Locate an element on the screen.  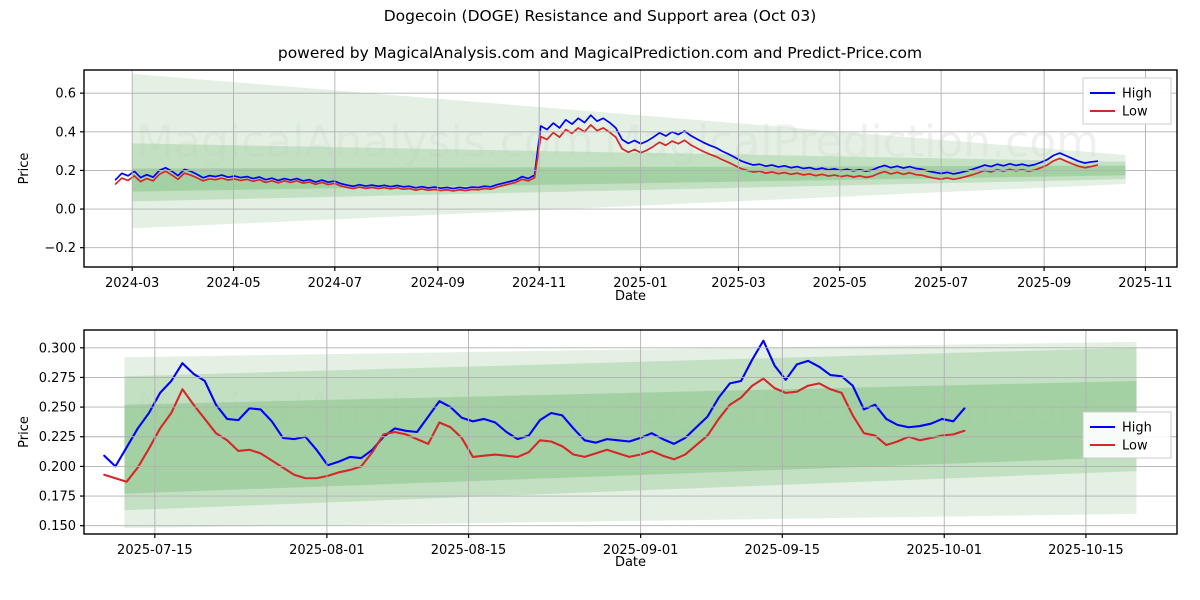
x-tick-label: 2025-08-15 is located at coordinates (469, 550).